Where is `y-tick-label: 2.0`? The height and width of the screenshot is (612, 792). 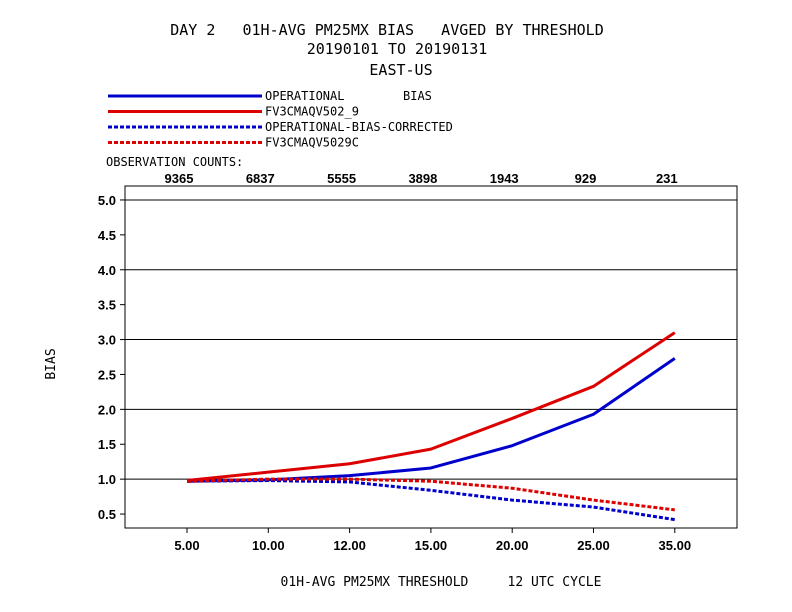
y-tick-label: 2.0 is located at coordinates (107, 409).